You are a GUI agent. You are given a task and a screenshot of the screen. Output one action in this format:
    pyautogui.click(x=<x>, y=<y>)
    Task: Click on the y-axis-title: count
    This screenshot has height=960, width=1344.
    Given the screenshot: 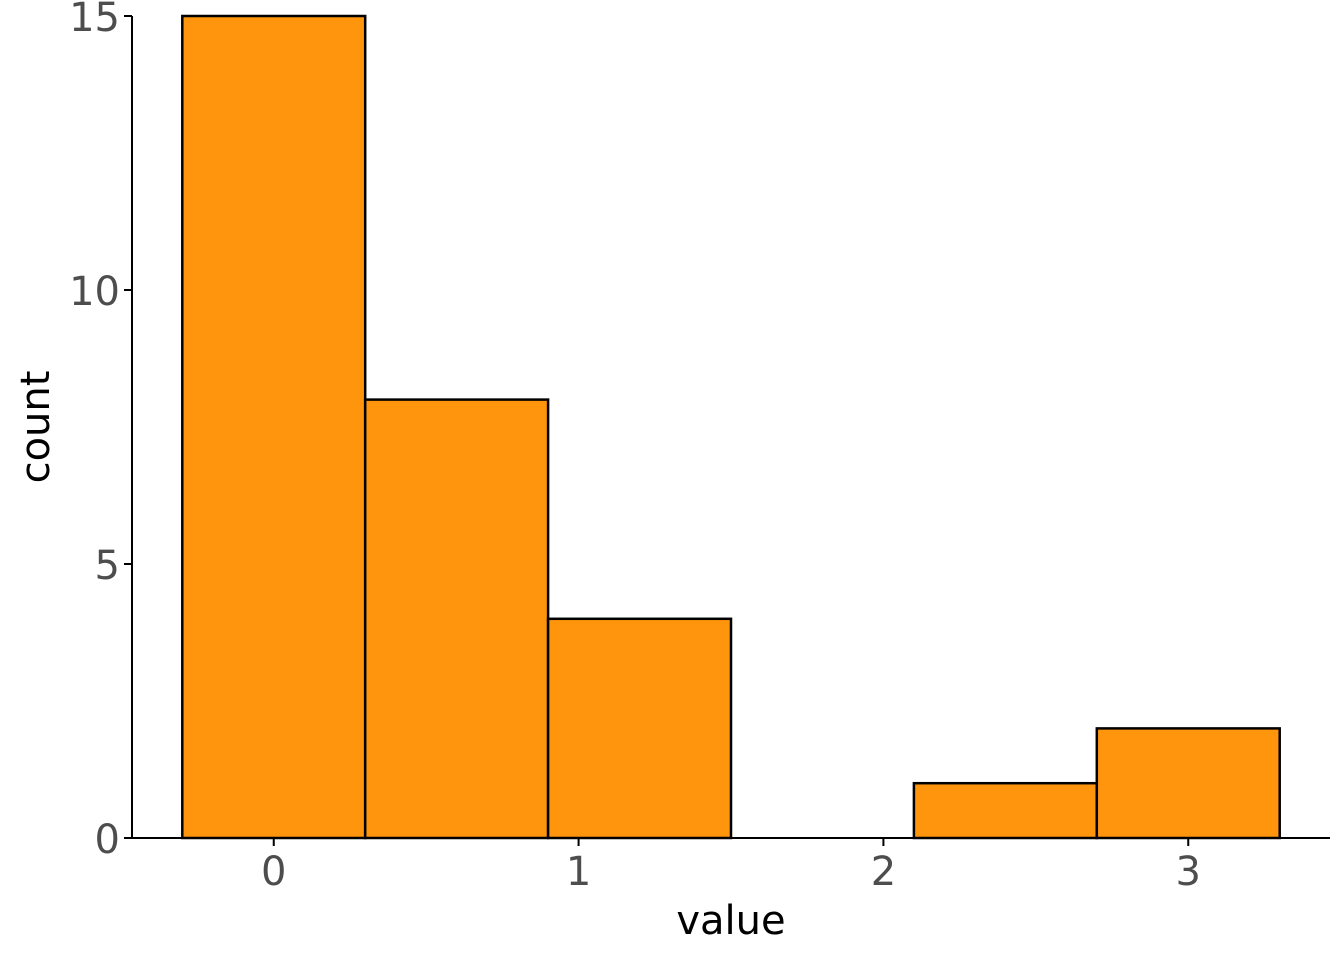 What is the action you would take?
    pyautogui.click(x=36, y=427)
    